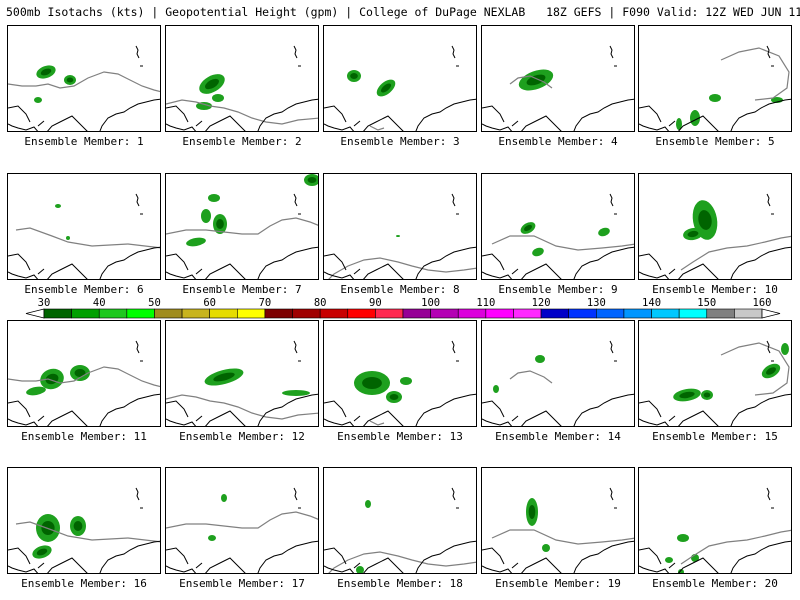 The width and height of the screenshot is (800, 600). Describe the element at coordinates (242, 583) in the screenshot. I see `ensemble-member-label: Ensemble Member: 17` at that location.